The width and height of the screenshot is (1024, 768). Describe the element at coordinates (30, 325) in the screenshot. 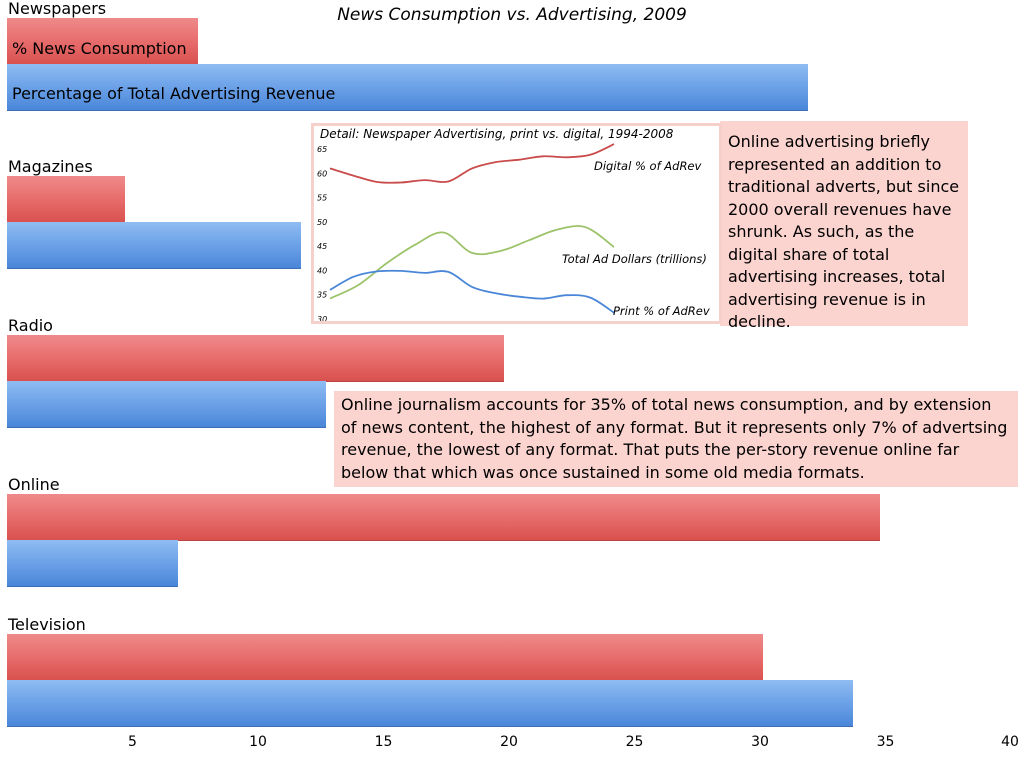

I see `category-label-radio: Radio` at that location.